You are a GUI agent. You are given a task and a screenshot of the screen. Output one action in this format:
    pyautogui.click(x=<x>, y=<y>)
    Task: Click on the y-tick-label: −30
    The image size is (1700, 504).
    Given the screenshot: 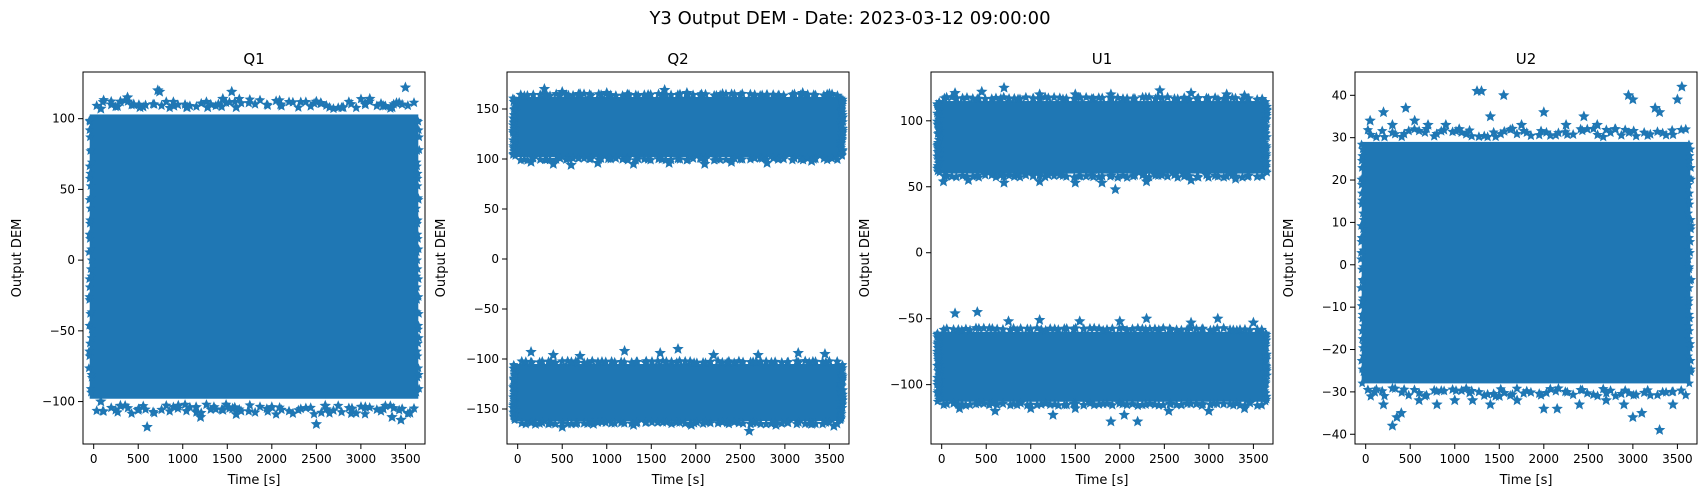 What is the action you would take?
    pyautogui.click(x=1334, y=392)
    